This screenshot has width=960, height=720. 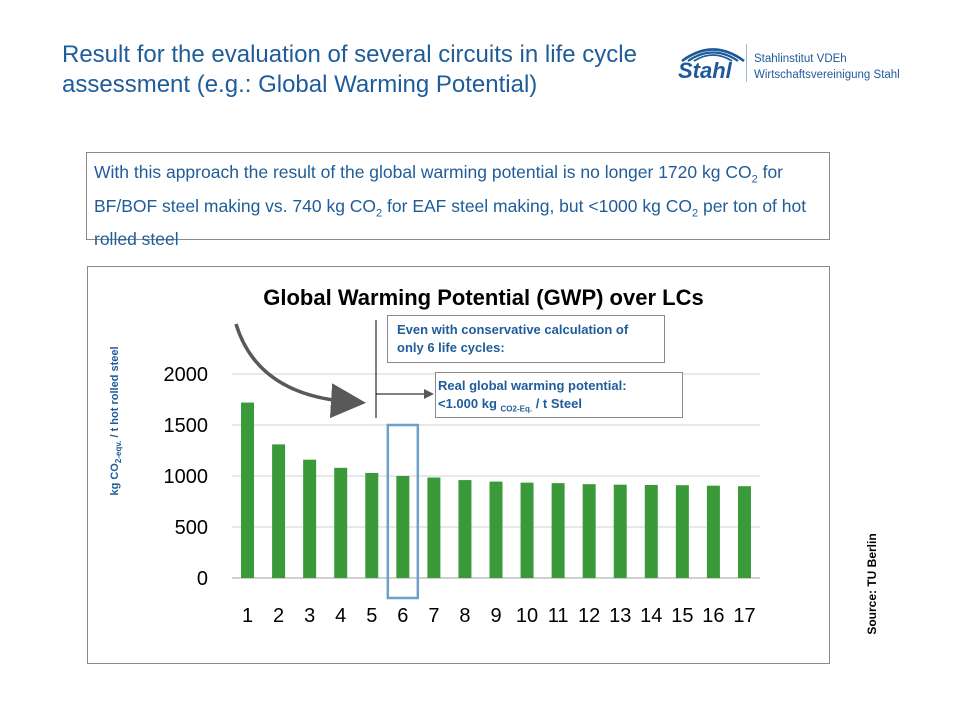 What do you see at coordinates (495, 616) in the screenshot?
I see `x-tick-label: 9` at bounding box center [495, 616].